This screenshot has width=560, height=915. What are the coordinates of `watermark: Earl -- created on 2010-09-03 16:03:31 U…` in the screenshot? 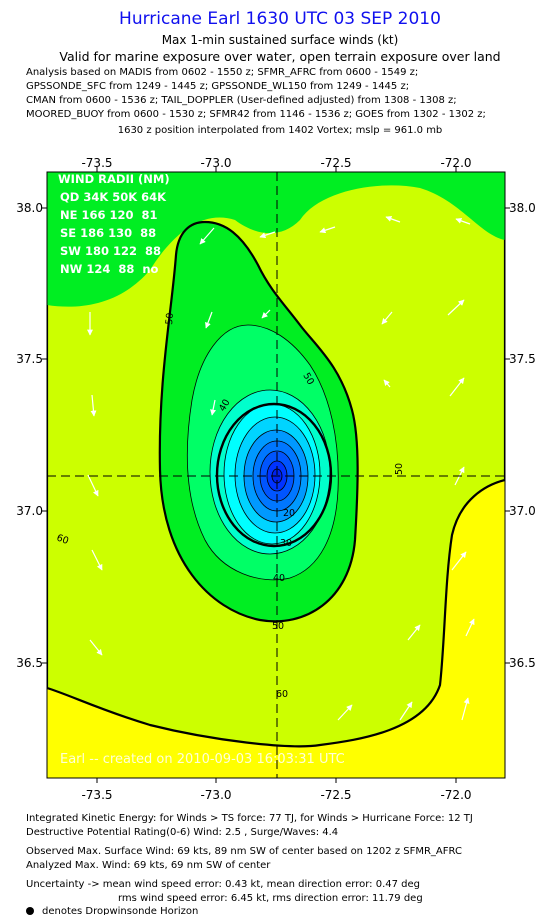 It's located at (202, 759).